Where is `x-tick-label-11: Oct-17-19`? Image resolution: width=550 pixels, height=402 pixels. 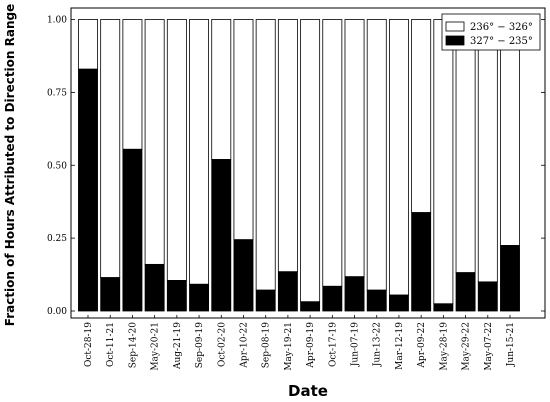
x-tick-label-11: Oct-17-19 is located at coordinates (333, 344).